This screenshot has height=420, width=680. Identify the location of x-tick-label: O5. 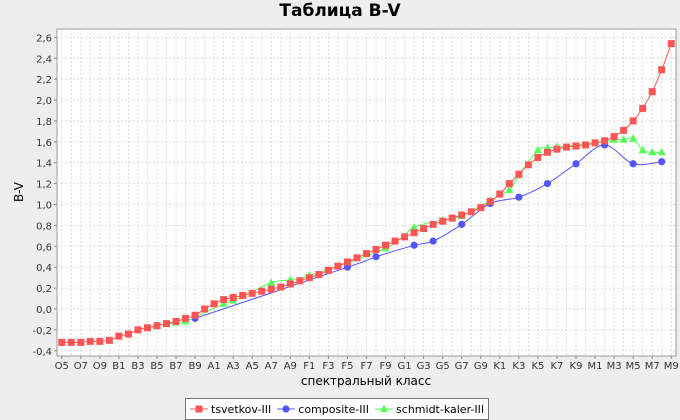
(62, 366).